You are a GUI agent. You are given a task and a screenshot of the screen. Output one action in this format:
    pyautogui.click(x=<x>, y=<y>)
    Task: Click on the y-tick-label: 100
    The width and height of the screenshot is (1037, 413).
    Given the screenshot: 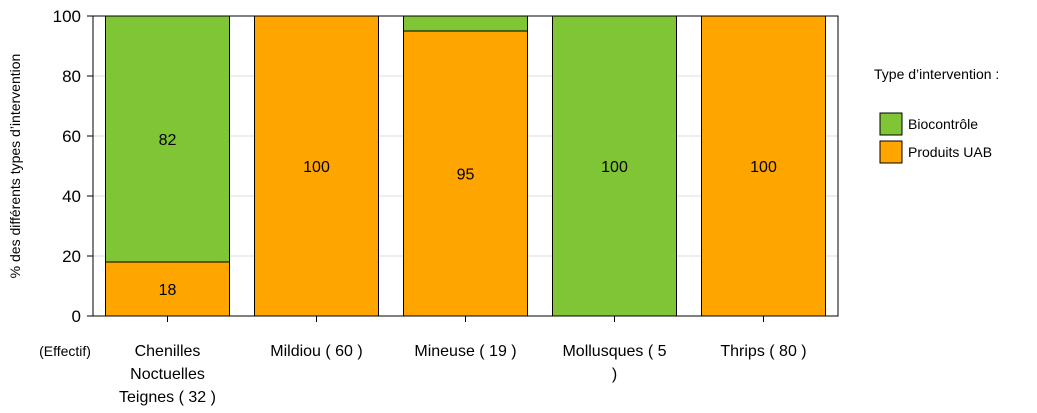 What is the action you would take?
    pyautogui.click(x=67, y=16)
    